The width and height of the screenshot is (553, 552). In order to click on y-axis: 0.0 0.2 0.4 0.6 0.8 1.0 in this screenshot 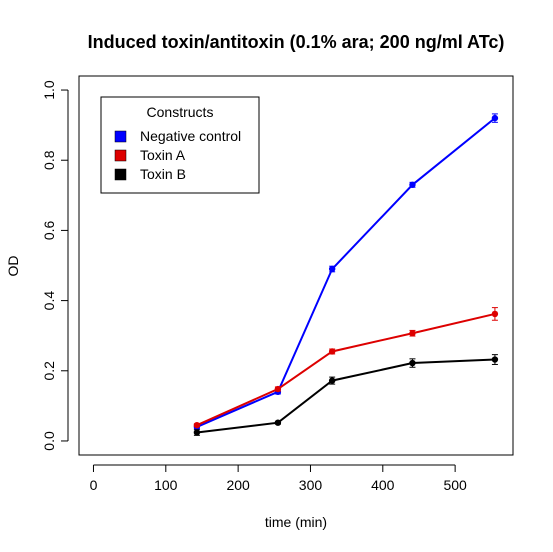, I will do `click(55, 265)`.